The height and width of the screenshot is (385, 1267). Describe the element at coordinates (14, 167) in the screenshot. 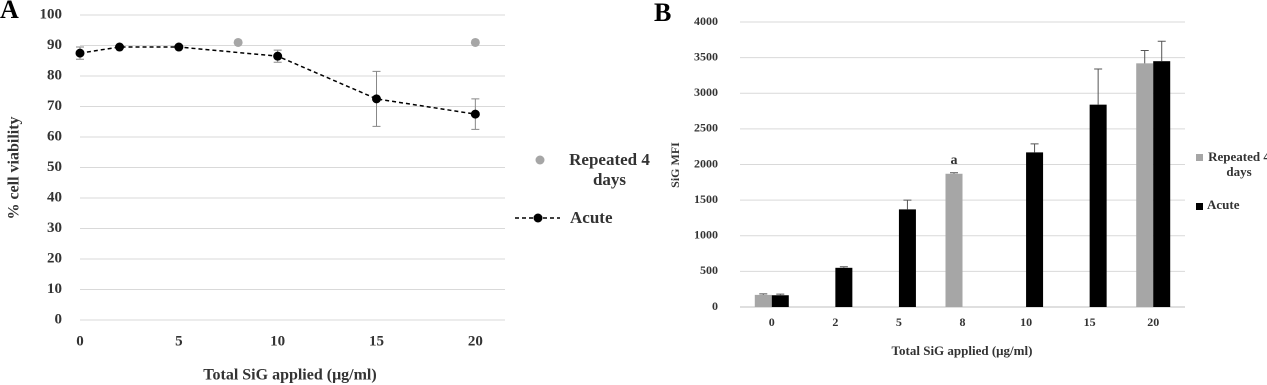

I see `y-axis-title: % cell viability` at that location.